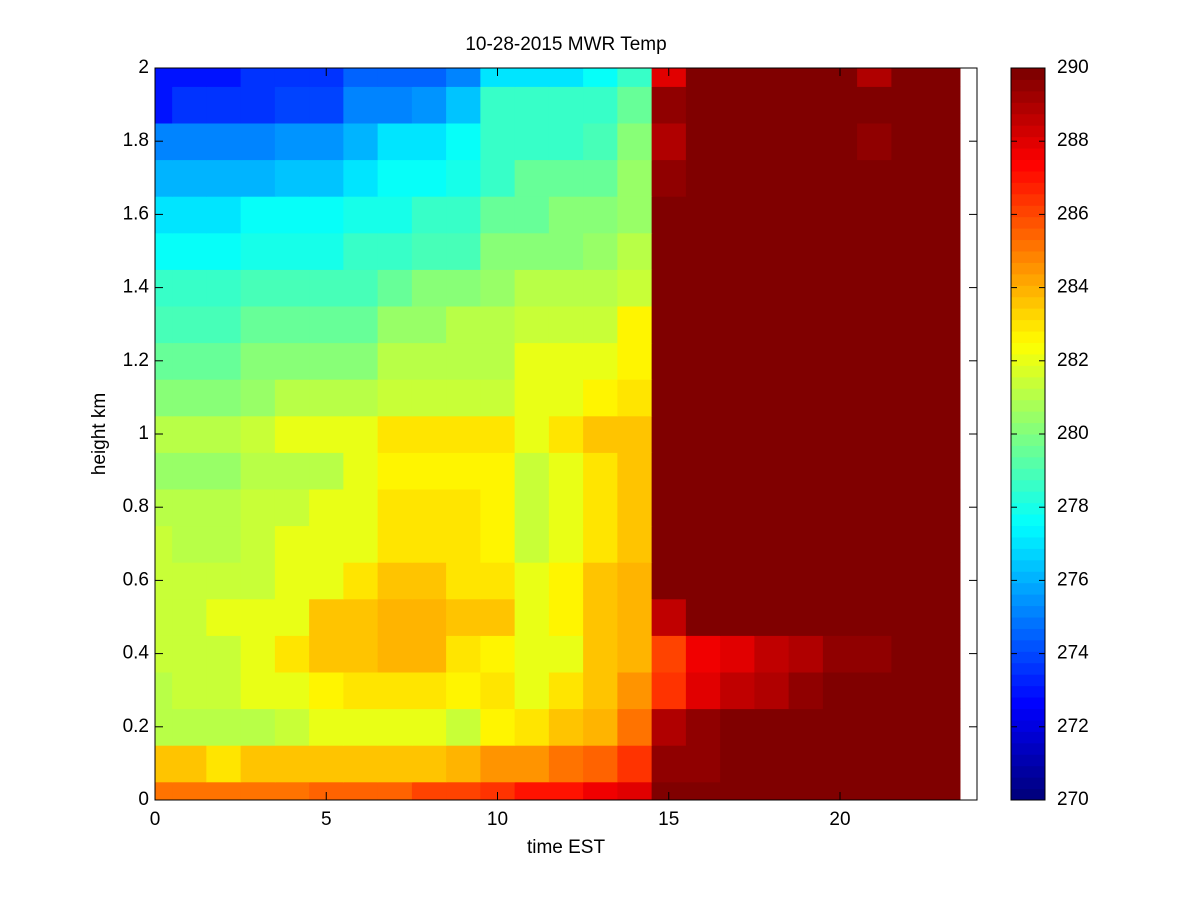  I want to click on x-tick-label: 15, so click(668, 819).